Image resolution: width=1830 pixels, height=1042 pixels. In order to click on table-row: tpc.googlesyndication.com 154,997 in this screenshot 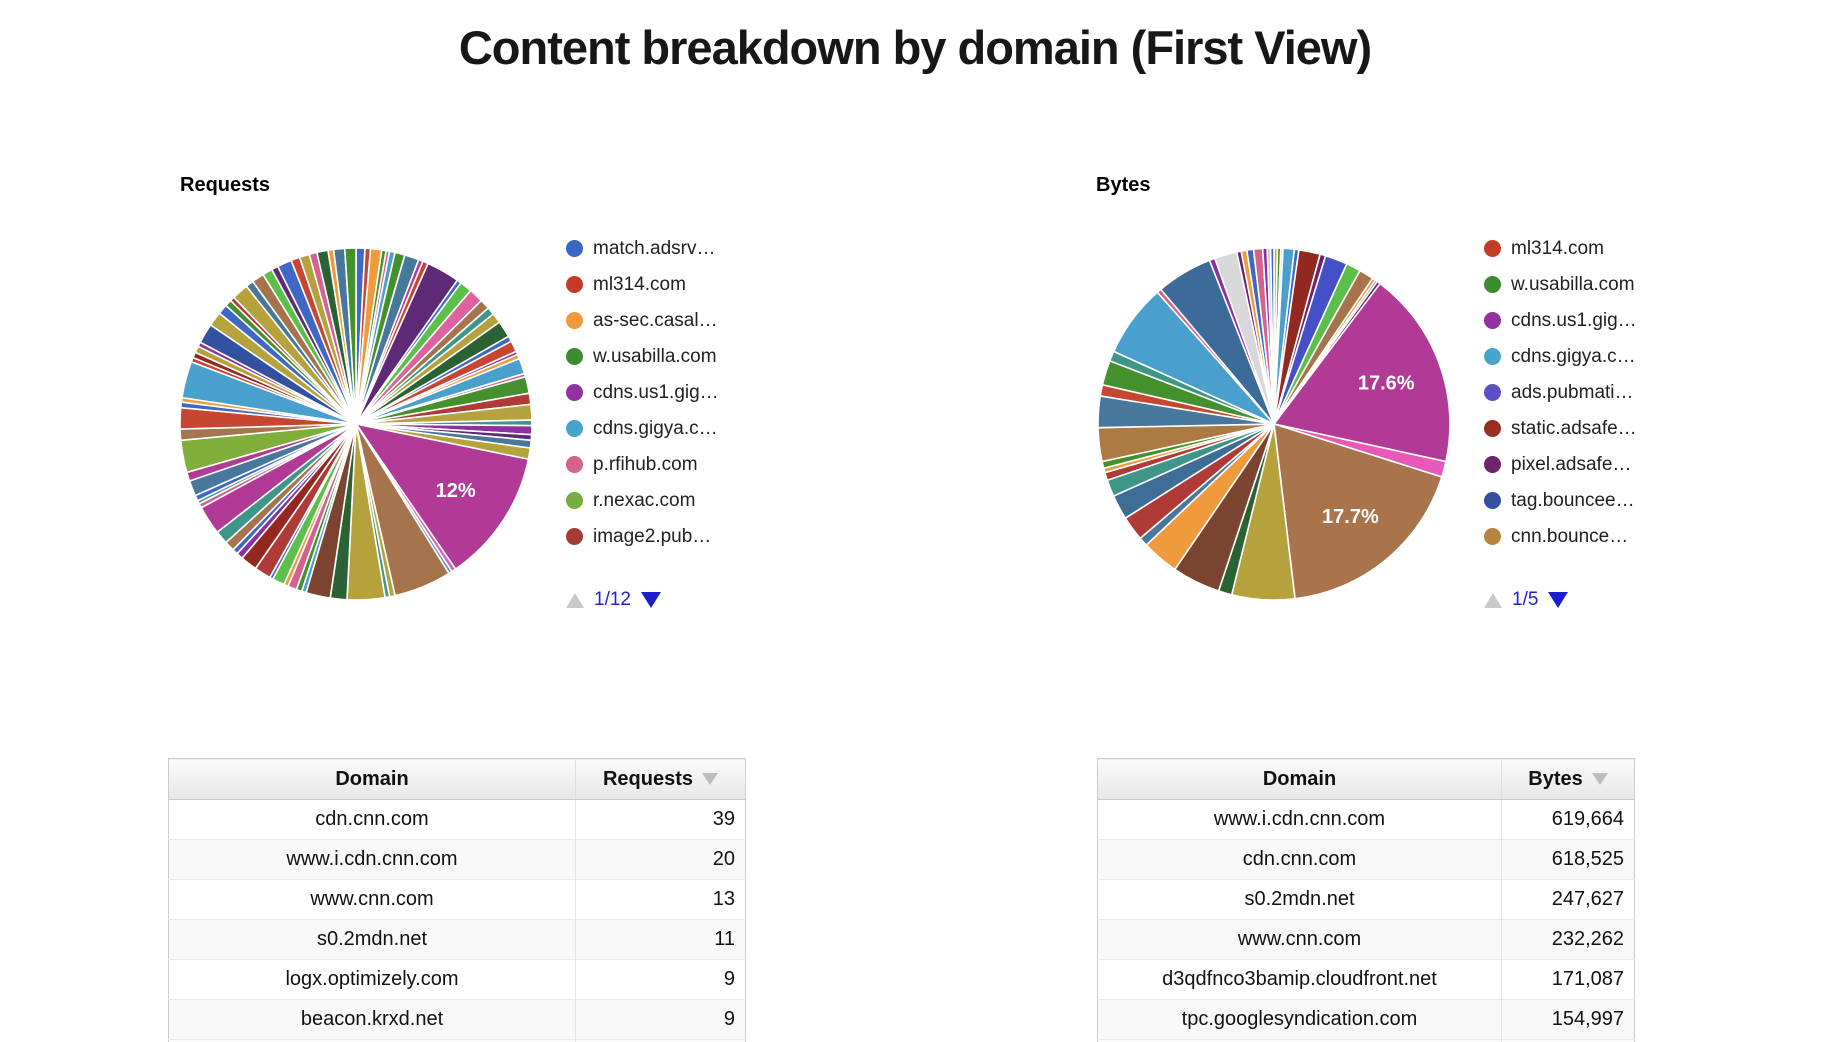, I will do `click(1366, 1019)`.